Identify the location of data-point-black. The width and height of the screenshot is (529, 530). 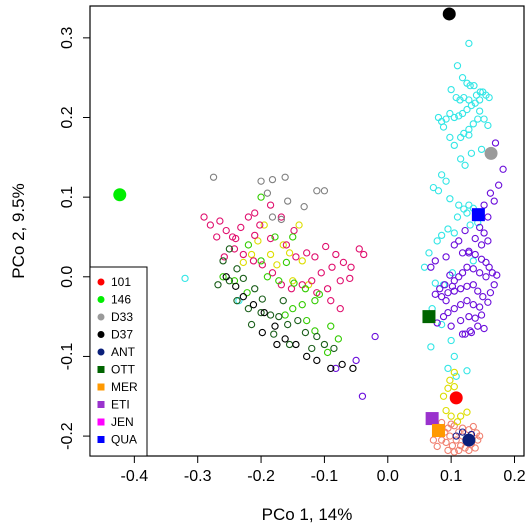
(262, 332).